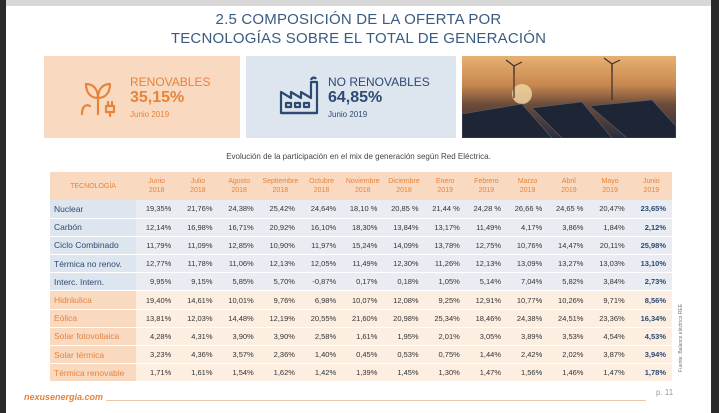 This screenshot has height=413, width=719. What do you see at coordinates (280, 246) in the screenshot?
I see `table-cell: 10,90%` at bounding box center [280, 246].